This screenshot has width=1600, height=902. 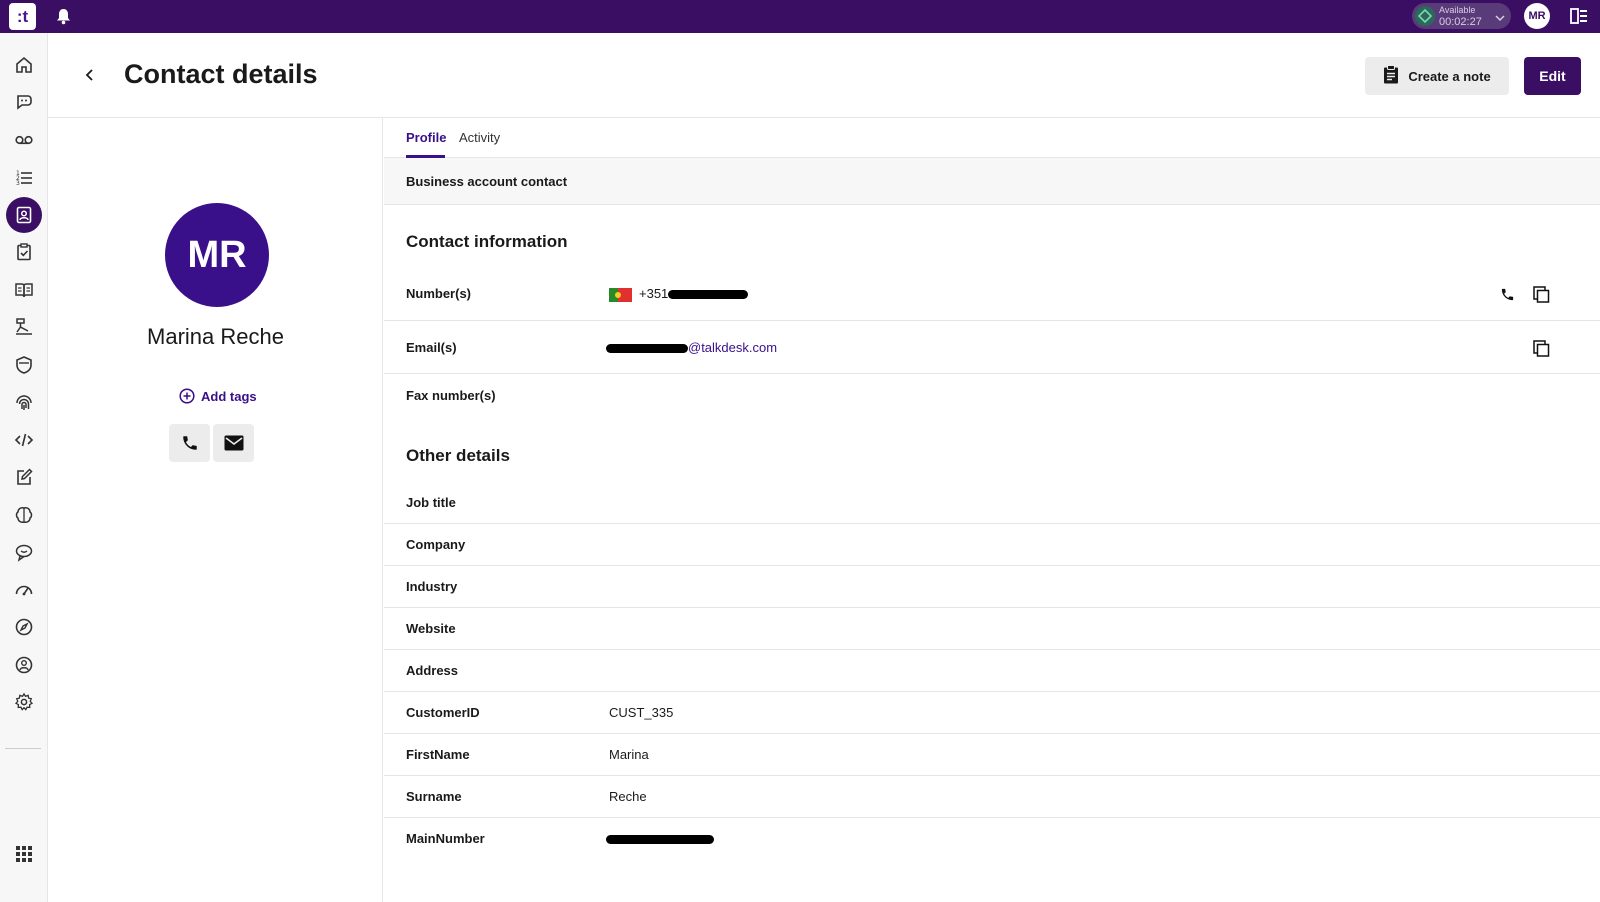 What do you see at coordinates (445, 838) in the screenshot?
I see `detail-label: MainNumber` at bounding box center [445, 838].